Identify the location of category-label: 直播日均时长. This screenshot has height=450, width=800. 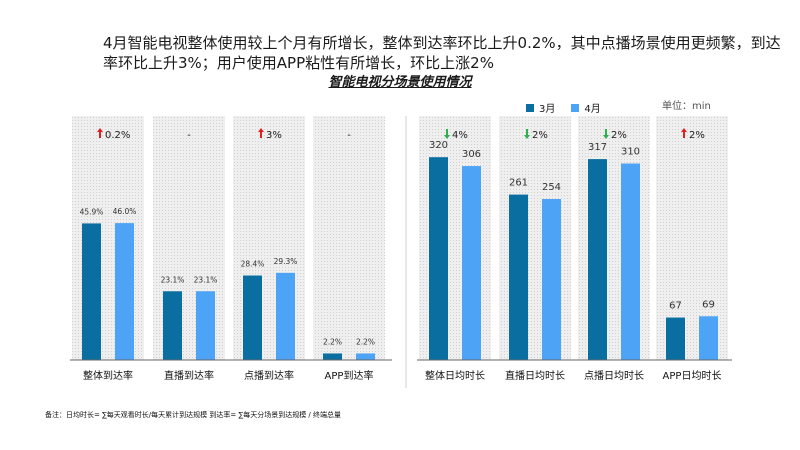
(535, 375).